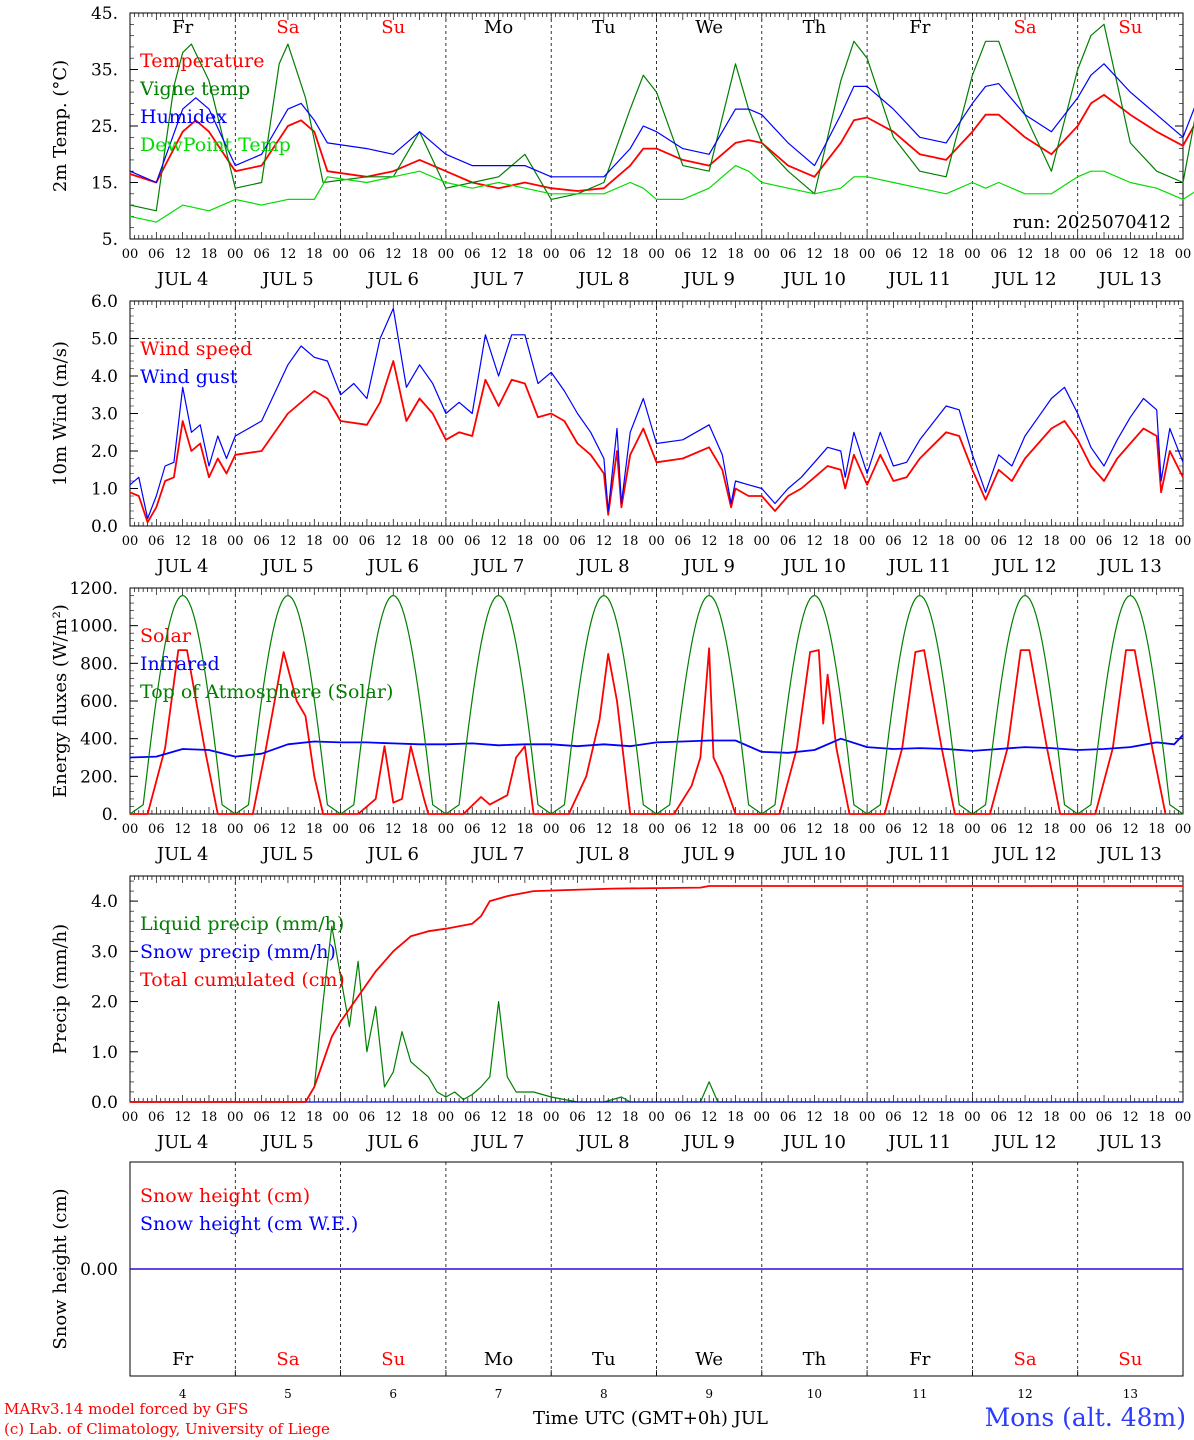  What do you see at coordinates (656, 442) in the screenshot?
I see `series-line-wind-speed` at bounding box center [656, 442].